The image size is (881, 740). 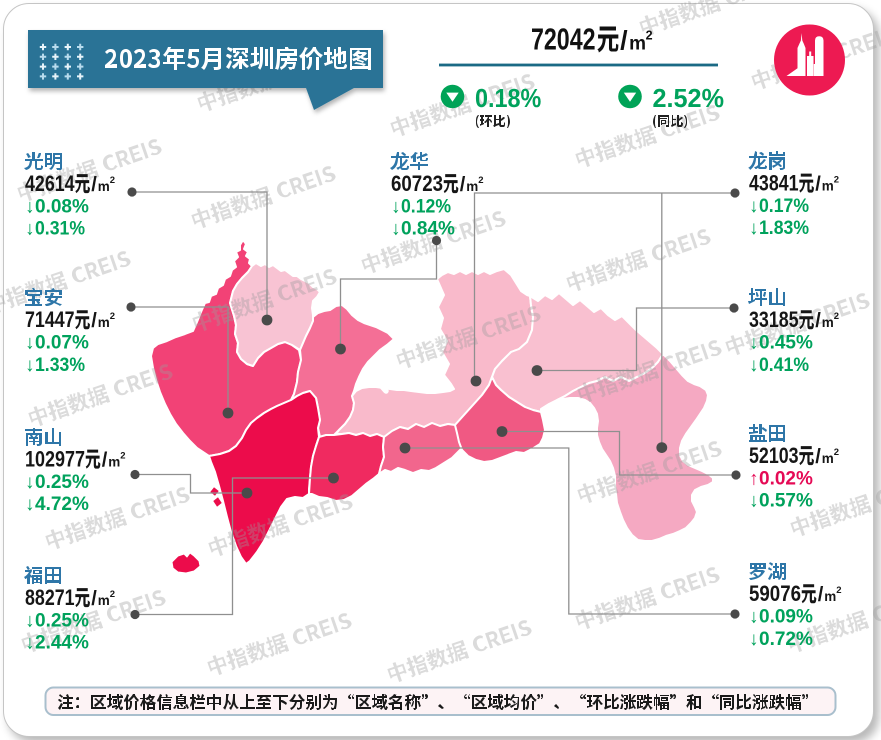 I want to click on svg-text: 52103, so click(x=774, y=455).